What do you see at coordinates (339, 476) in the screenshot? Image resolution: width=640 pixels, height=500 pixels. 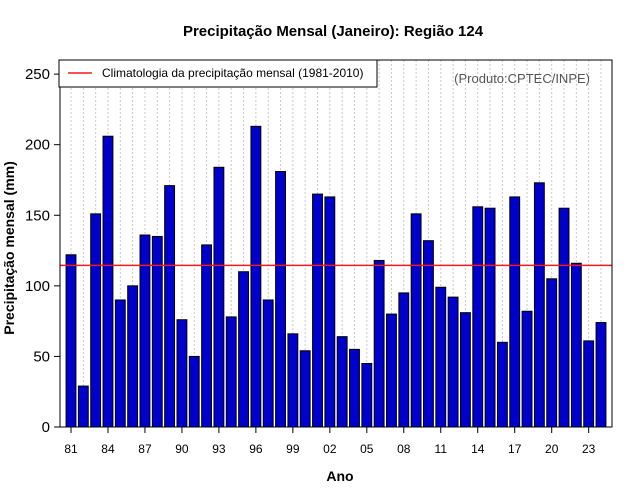 I see `x-axis-title: Ano` at bounding box center [339, 476].